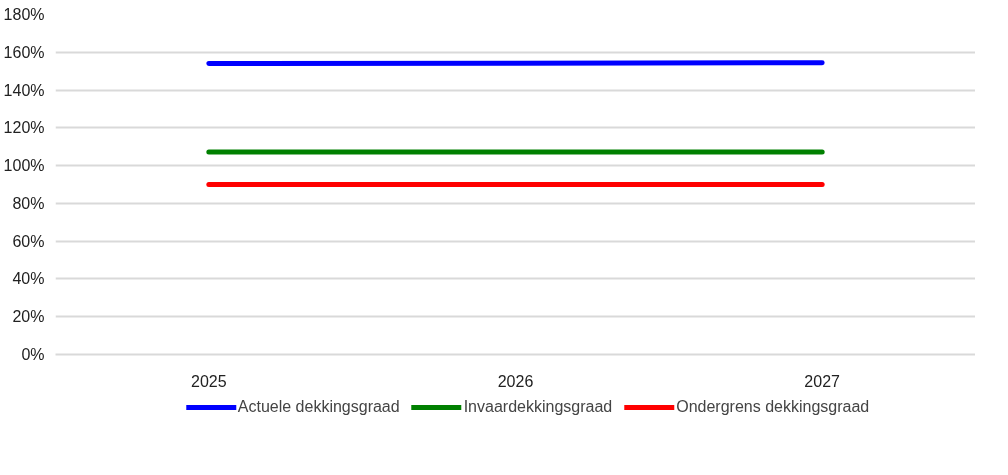 This screenshot has width=1008, height=475. What do you see at coordinates (28, 203) in the screenshot?
I see `y-tick-label: 80%` at bounding box center [28, 203].